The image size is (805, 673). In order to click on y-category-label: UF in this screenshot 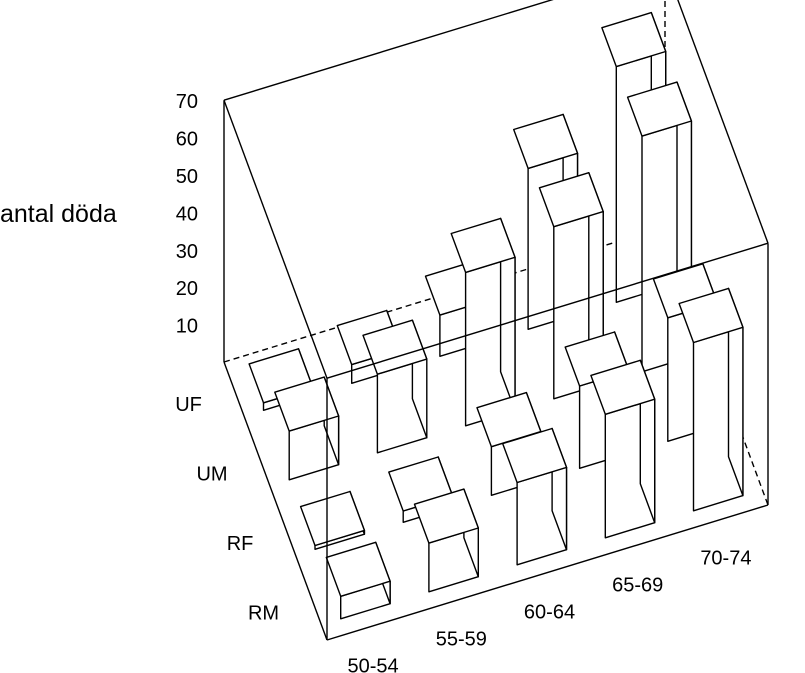, I will do `click(188, 405)`.